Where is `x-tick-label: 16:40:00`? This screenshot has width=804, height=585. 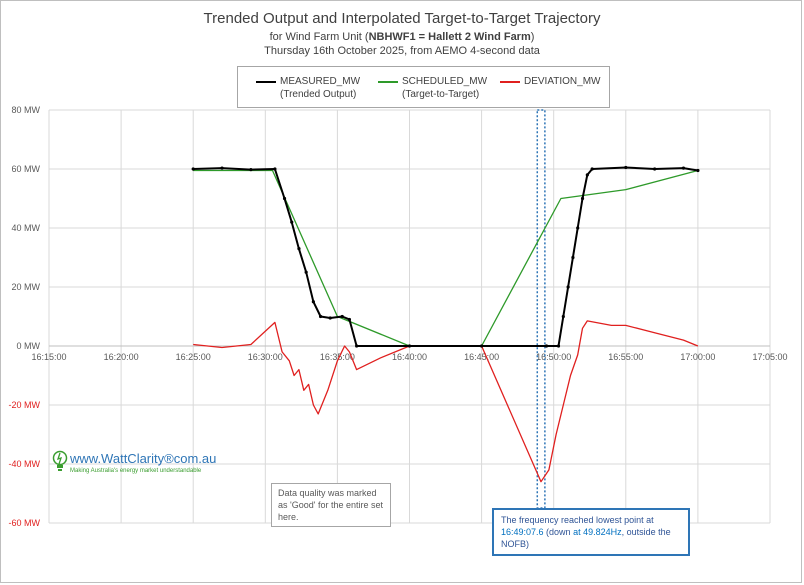 x-tick-label: 16:40:00 is located at coordinates (409, 357).